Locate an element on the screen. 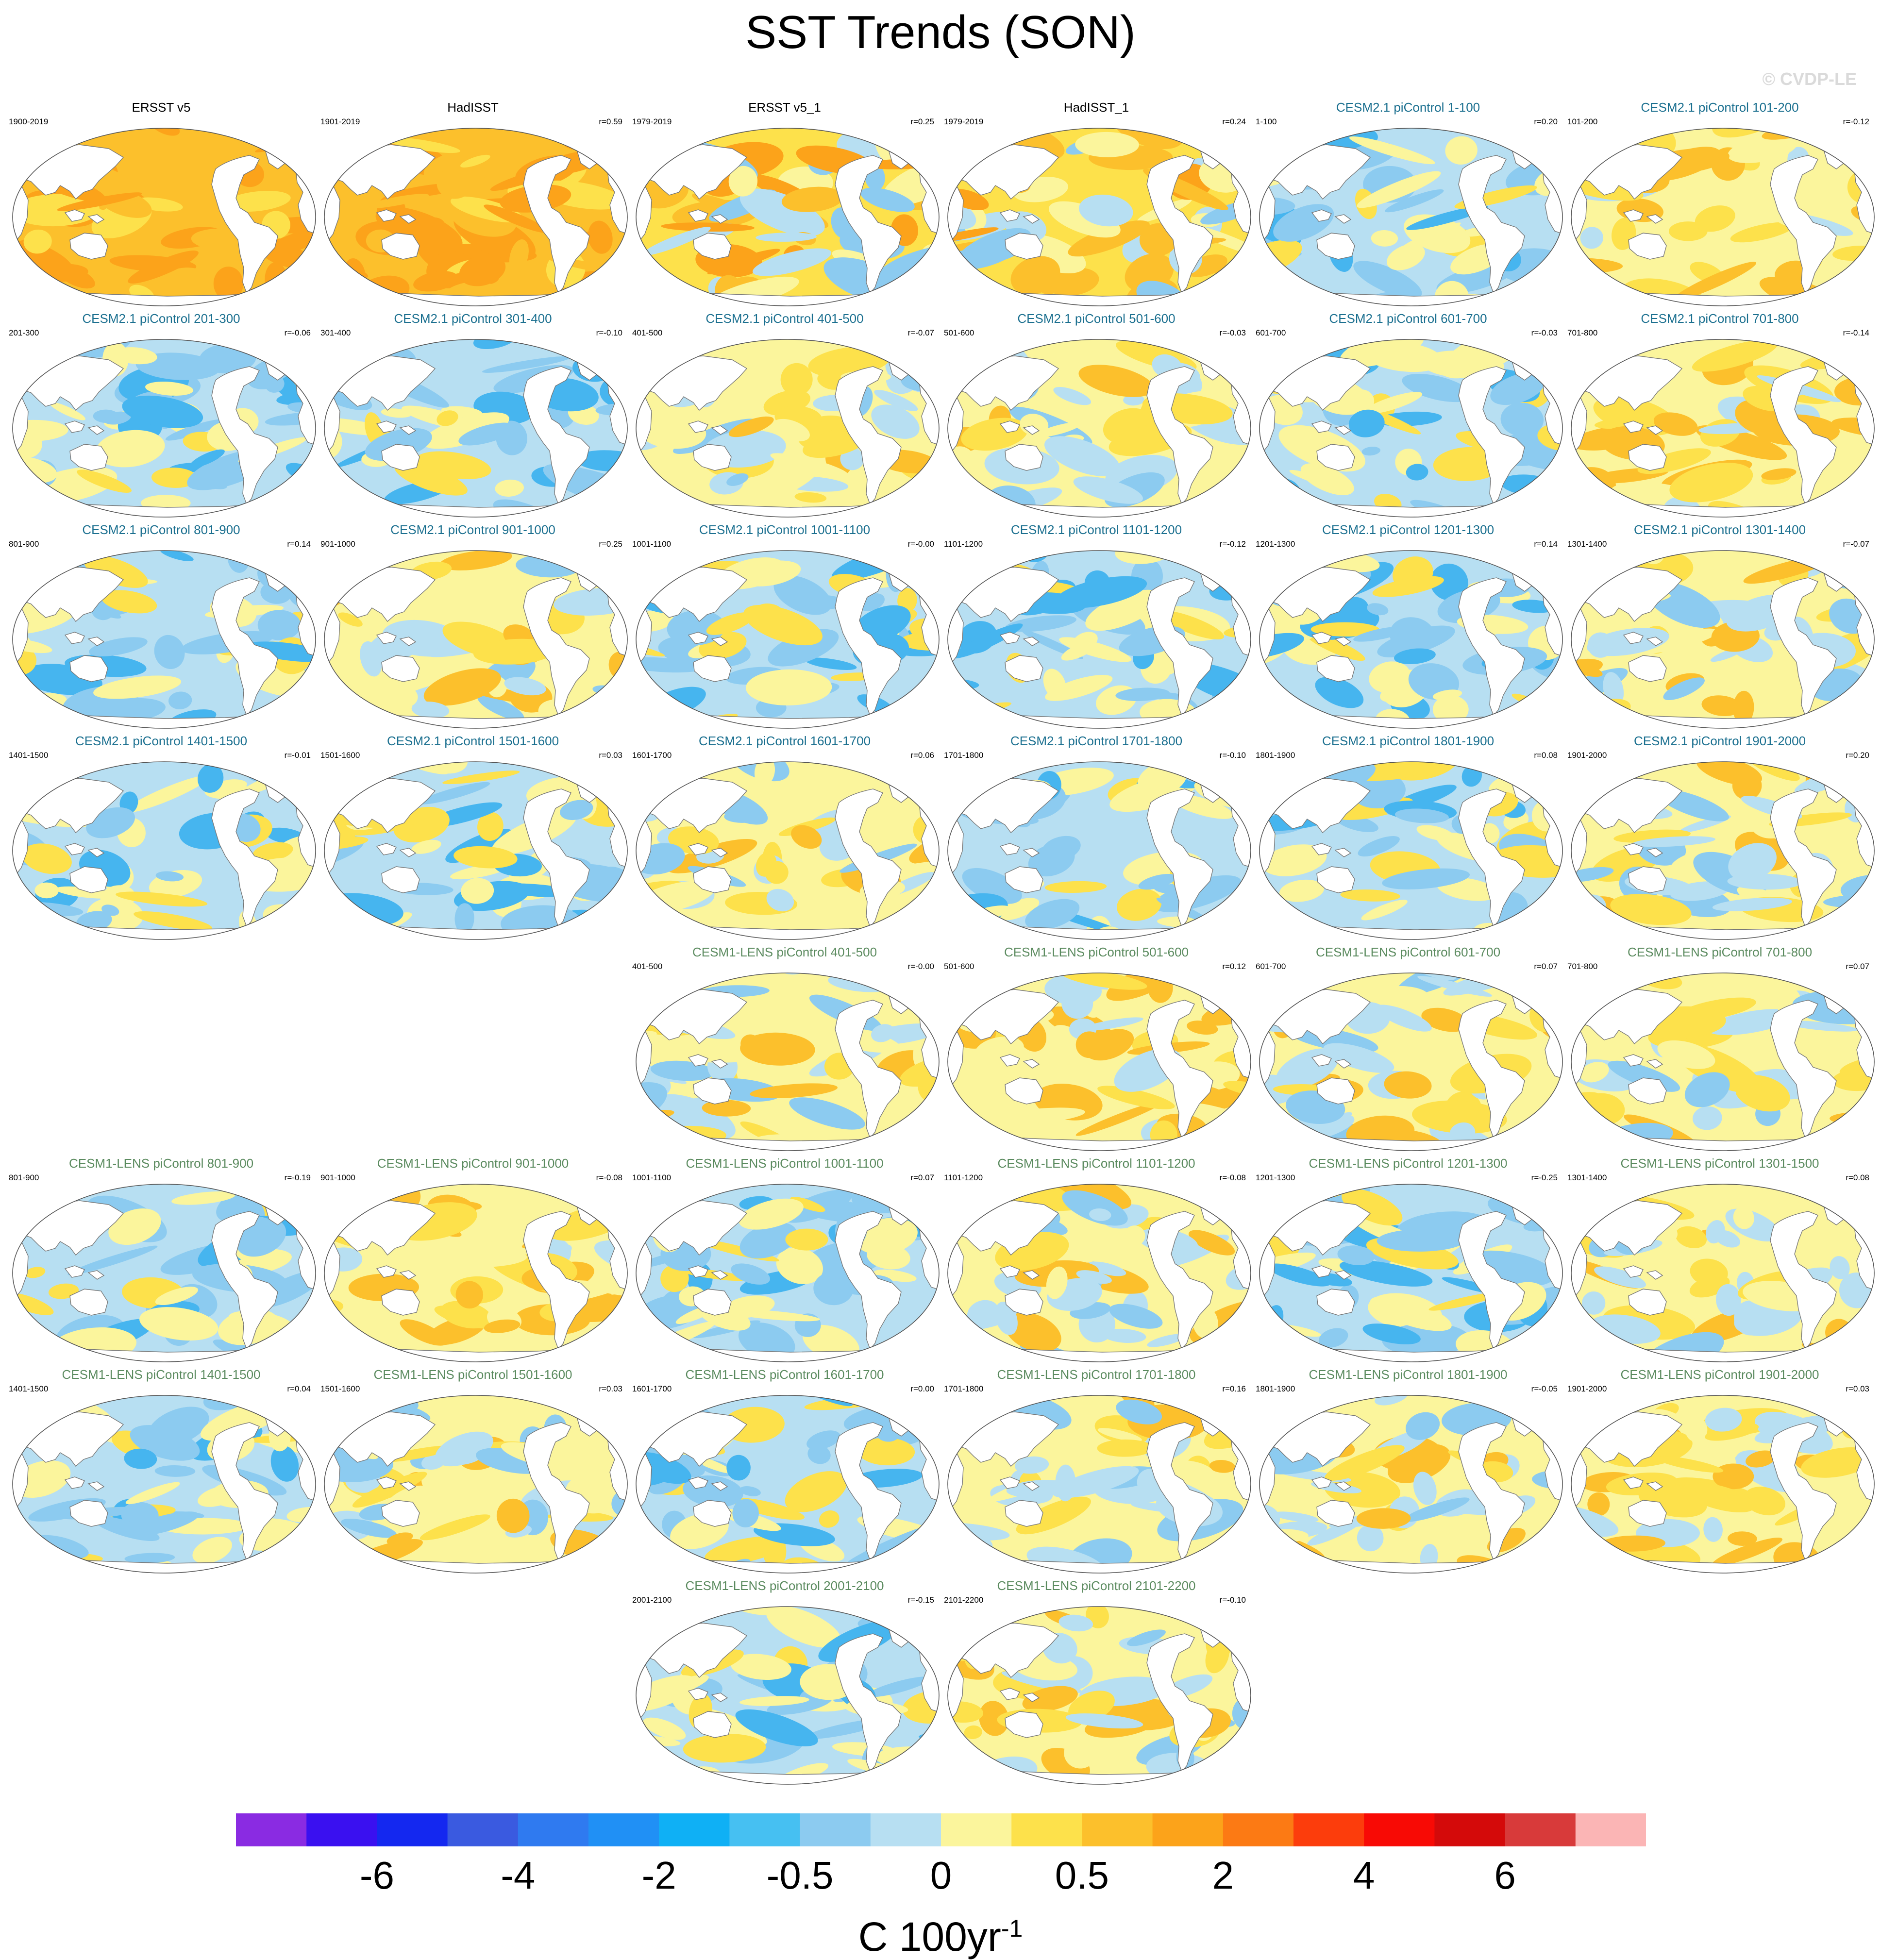 This screenshot has width=1881, height=1960. panel-title: CESM2.1 piControl 301-400 is located at coordinates (473, 319).